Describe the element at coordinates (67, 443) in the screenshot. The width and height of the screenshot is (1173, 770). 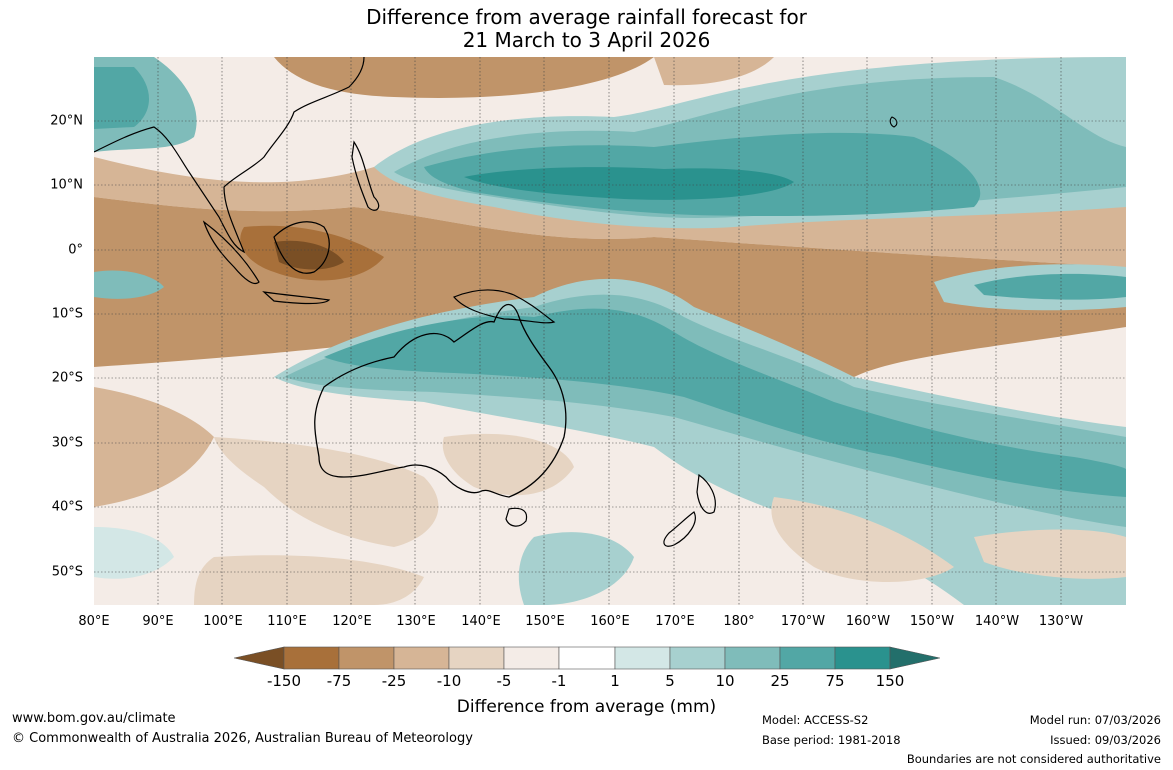
I see `lat-label-30s: 30°S` at that location.